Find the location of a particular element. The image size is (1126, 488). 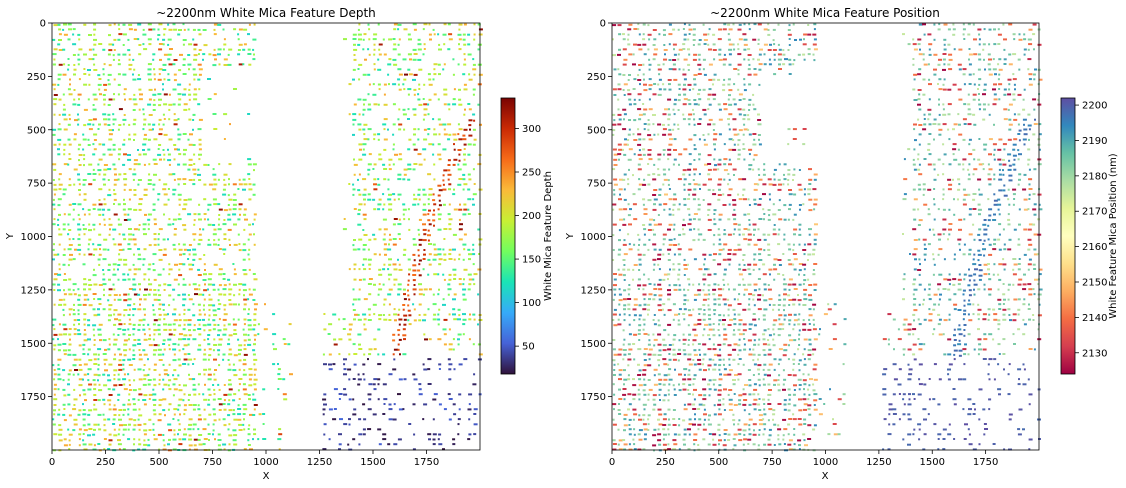

depth-y-tick-label: 750 is located at coordinates (36, 184).